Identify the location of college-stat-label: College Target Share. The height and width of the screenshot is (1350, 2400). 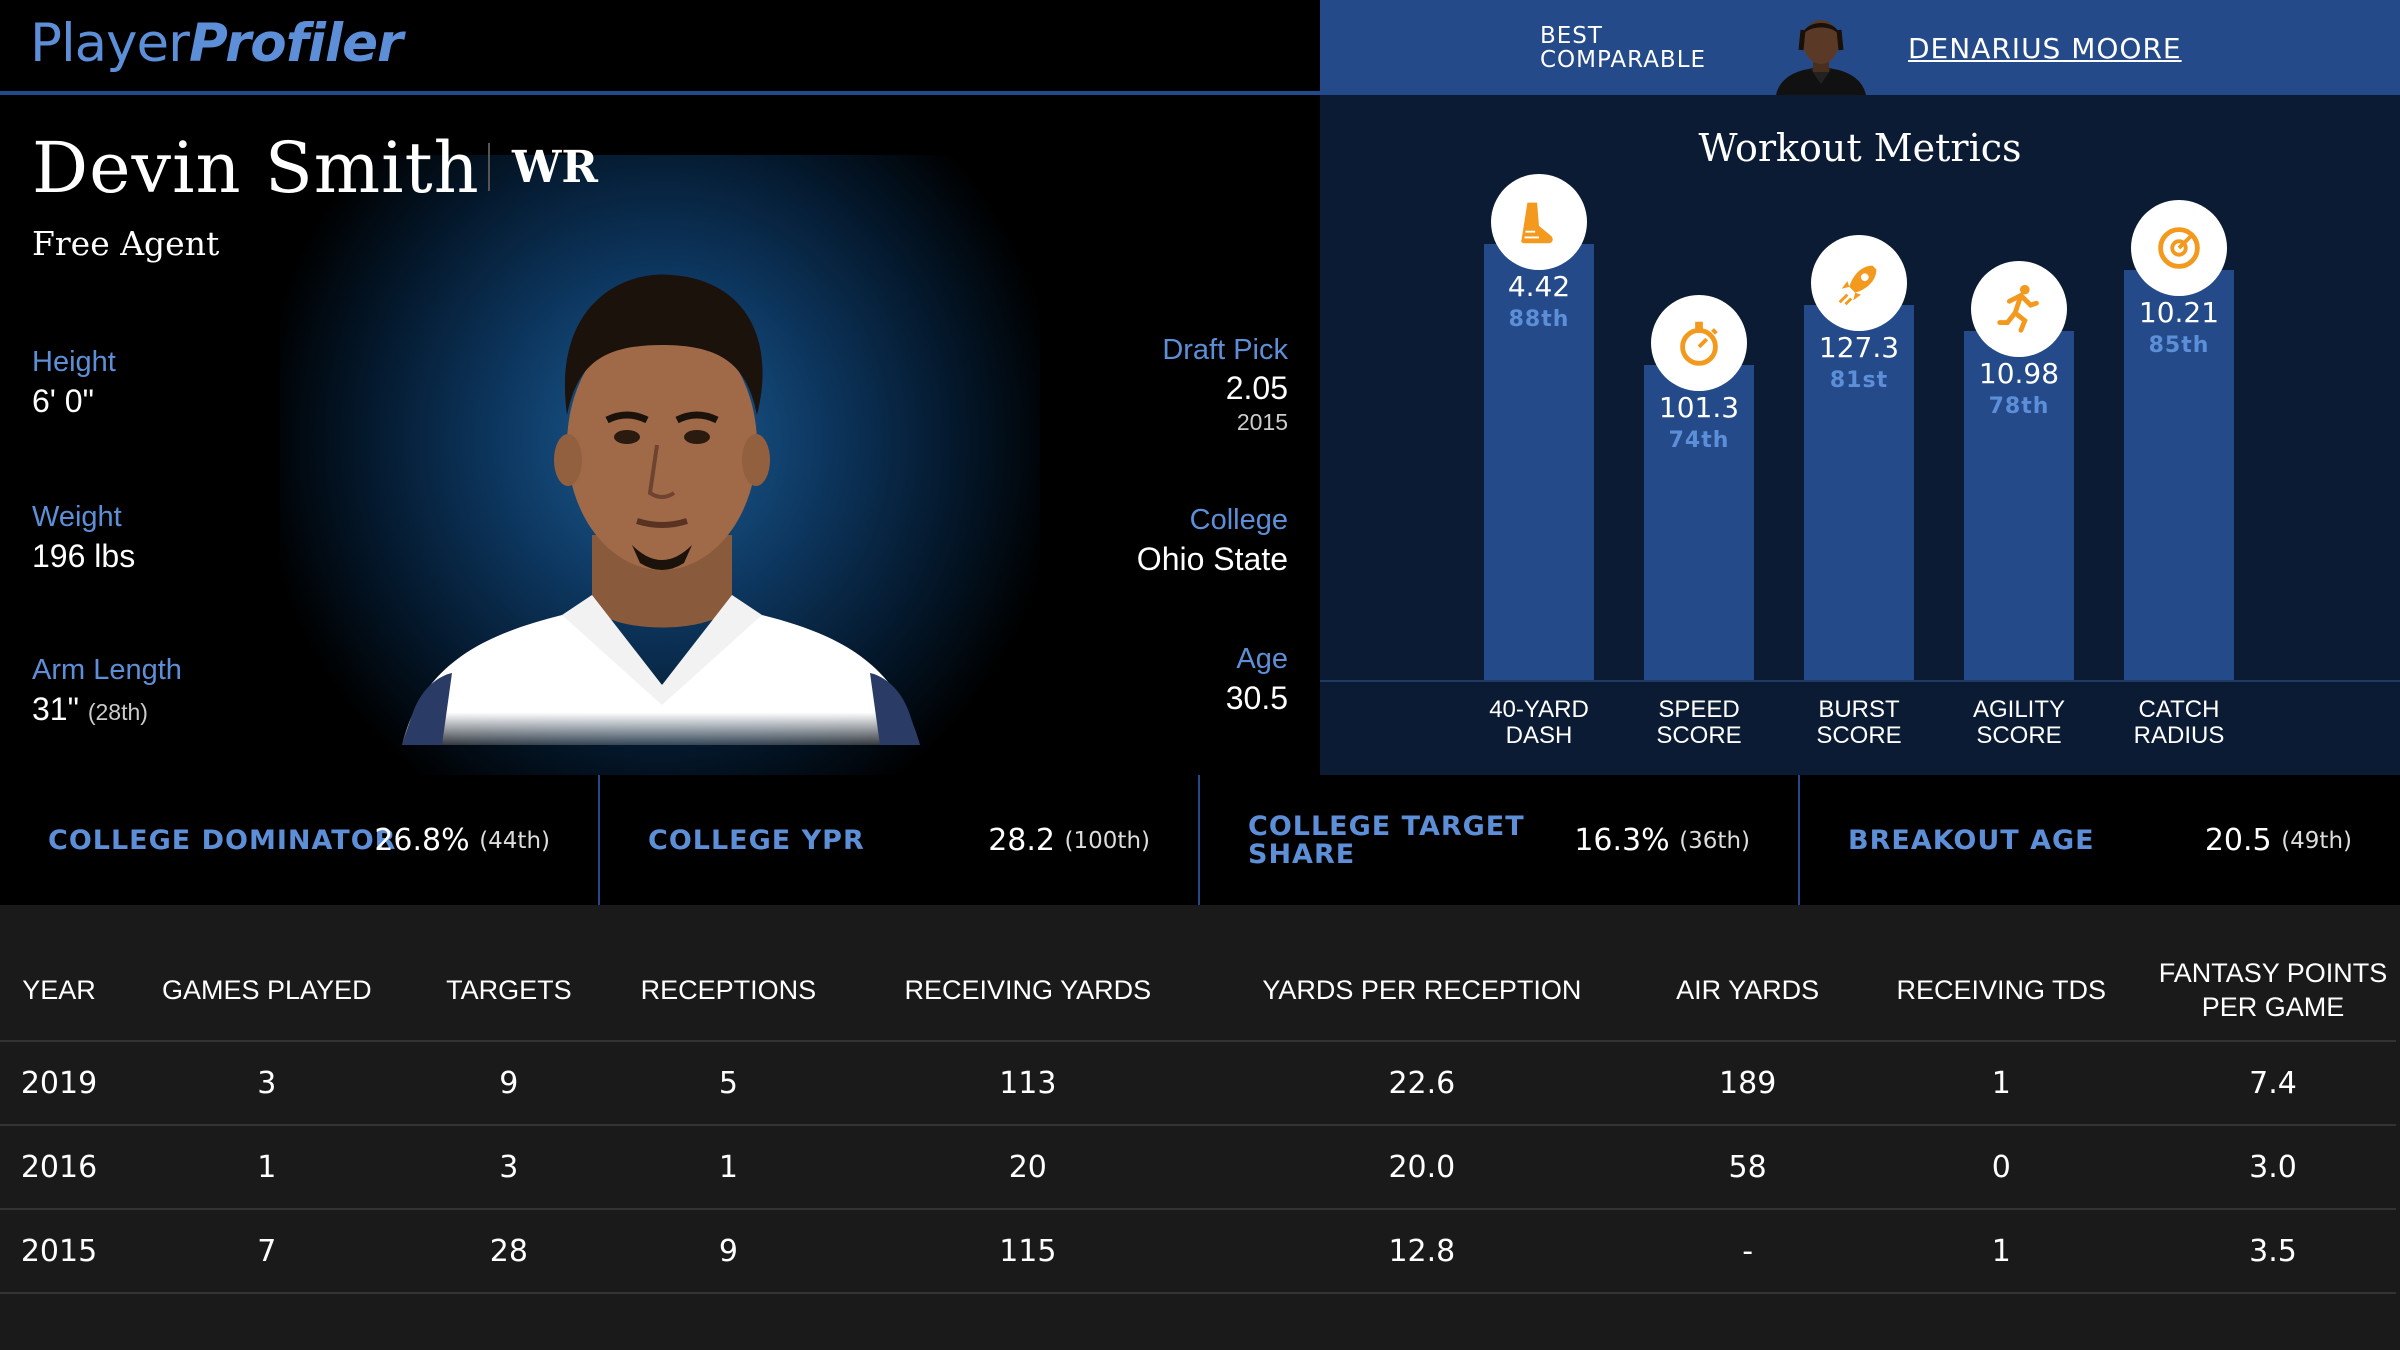
(1386, 840).